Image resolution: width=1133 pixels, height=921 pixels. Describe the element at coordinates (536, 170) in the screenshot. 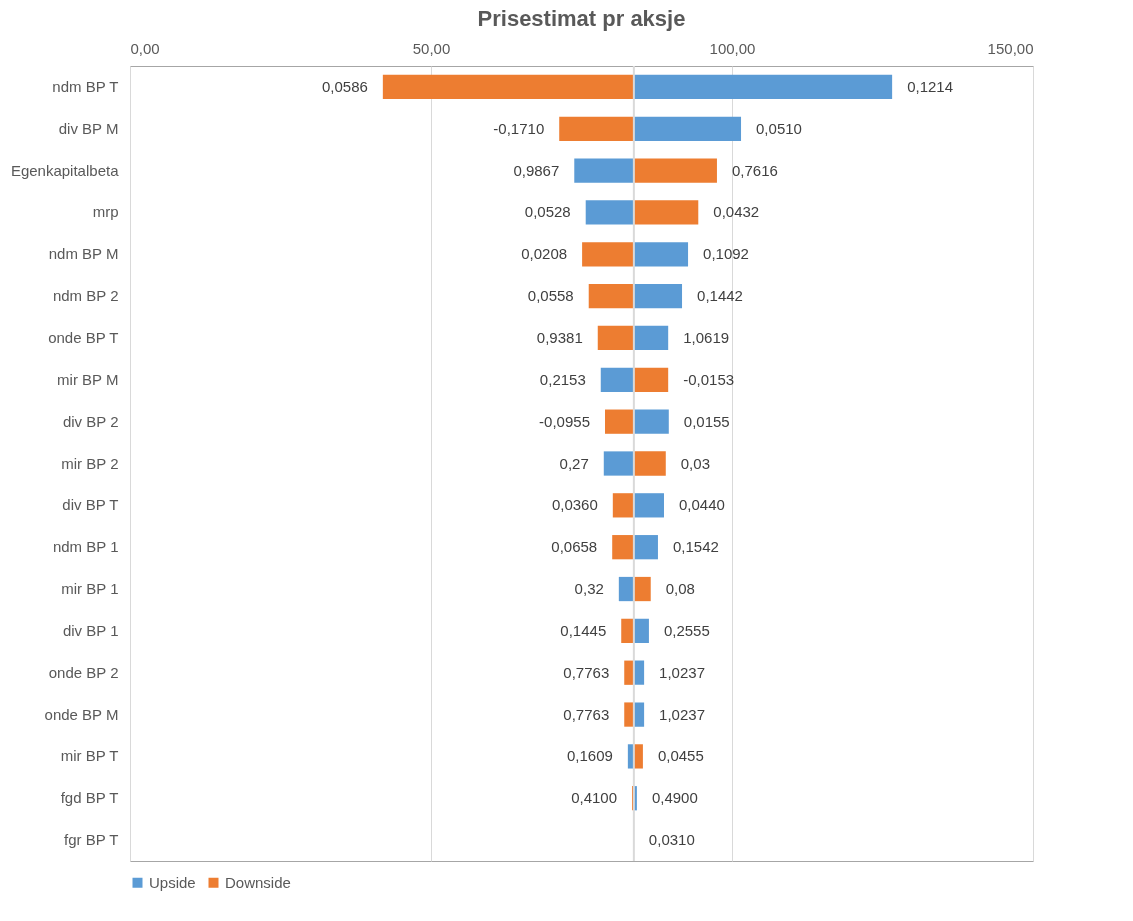

I see `annotation: 0,9867` at that location.